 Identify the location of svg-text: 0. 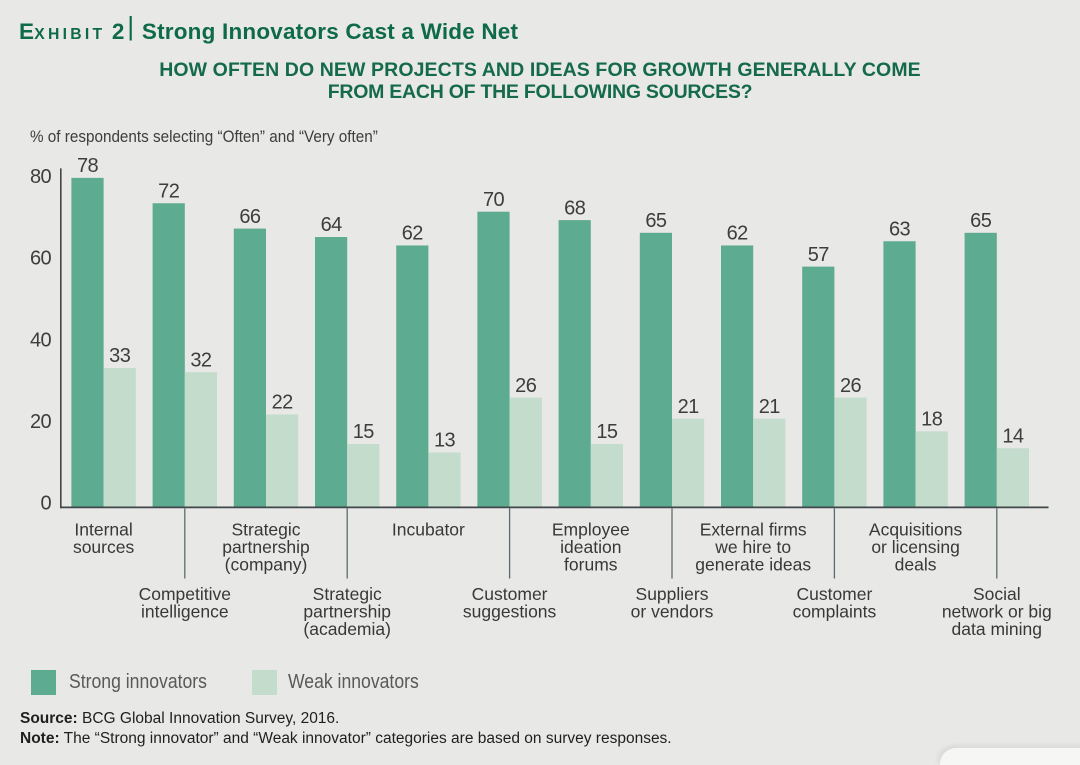
(45, 504).